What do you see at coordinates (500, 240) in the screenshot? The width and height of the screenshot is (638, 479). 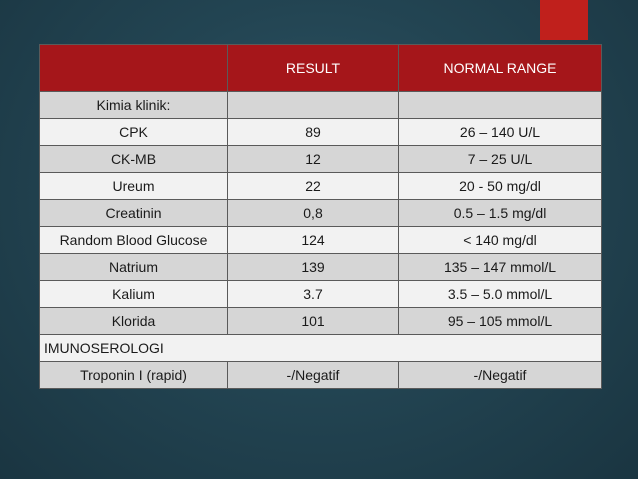 I see `row-range: < 140 mg/dl` at bounding box center [500, 240].